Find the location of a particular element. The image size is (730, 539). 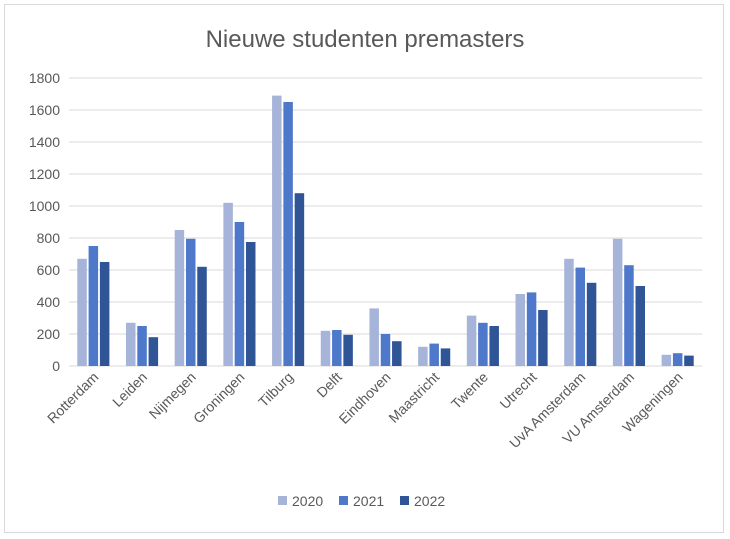

y-tick-label: 200 is located at coordinates (49, 334).